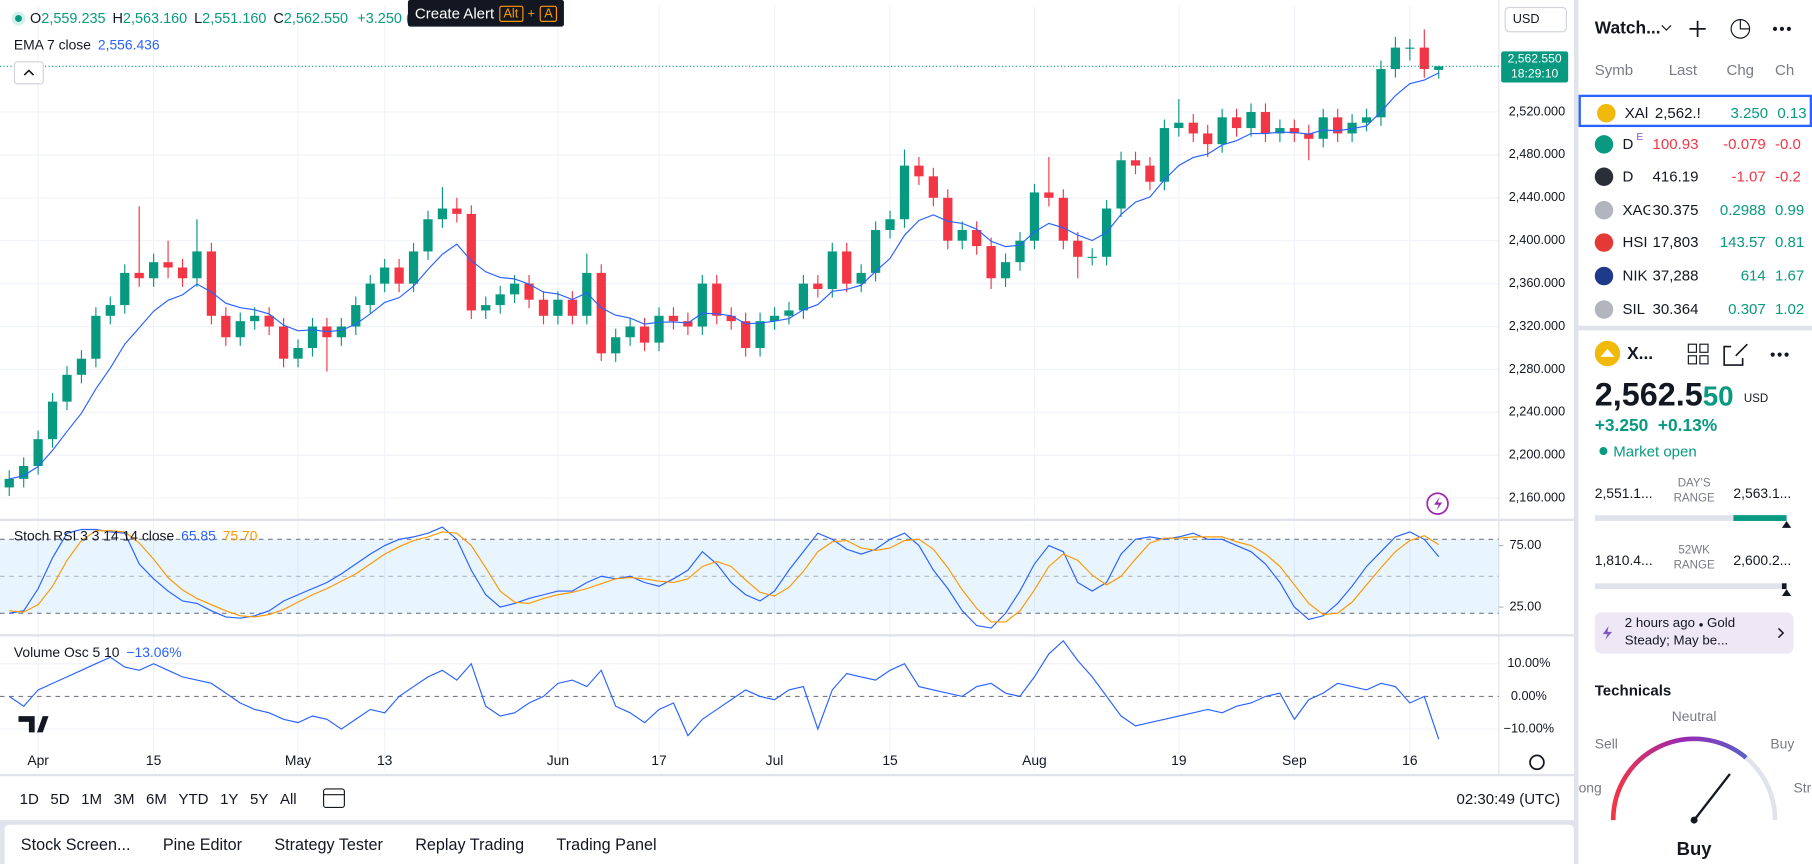 This screenshot has width=1812, height=864. I want to click on bottom-tab: Strategy Tester, so click(328, 844).